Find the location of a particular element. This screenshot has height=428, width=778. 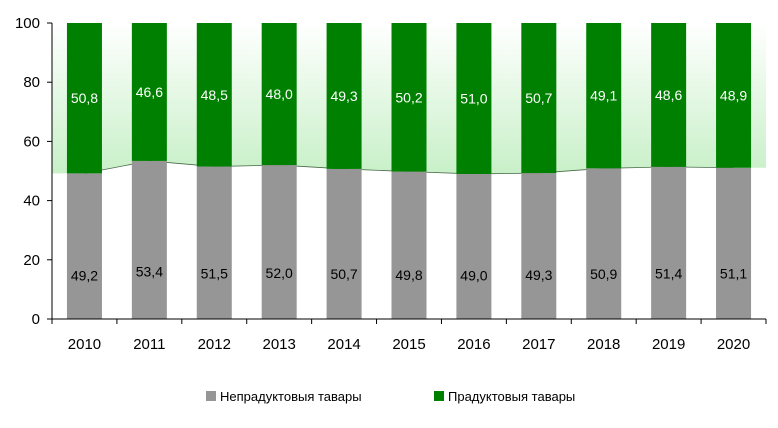

y-axis: 0 20 40 60 80 100 is located at coordinates (34, 171).